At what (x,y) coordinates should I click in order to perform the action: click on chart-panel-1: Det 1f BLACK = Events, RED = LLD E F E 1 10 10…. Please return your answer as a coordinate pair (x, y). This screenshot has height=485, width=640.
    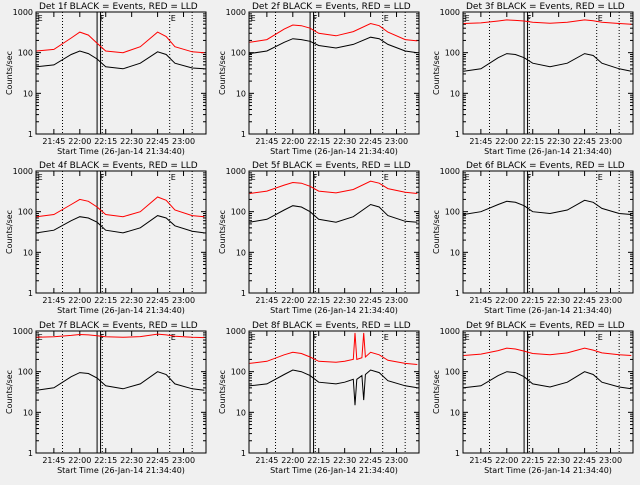
    Looking at the image, I should click on (106, 79).